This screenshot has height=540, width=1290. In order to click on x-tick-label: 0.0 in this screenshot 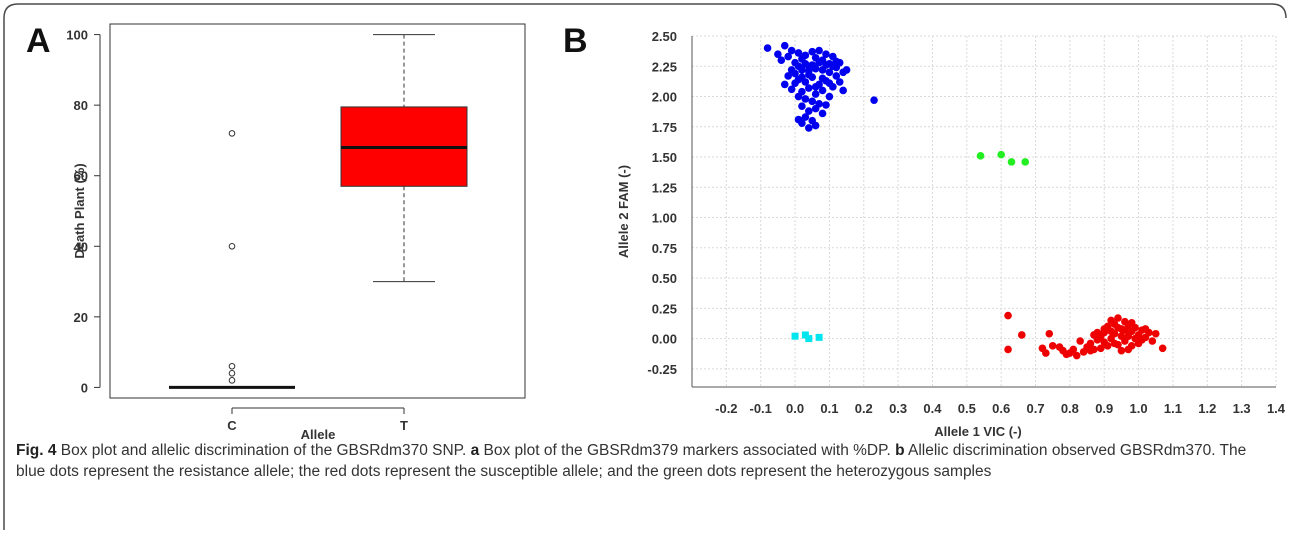, I will do `click(795, 408)`.